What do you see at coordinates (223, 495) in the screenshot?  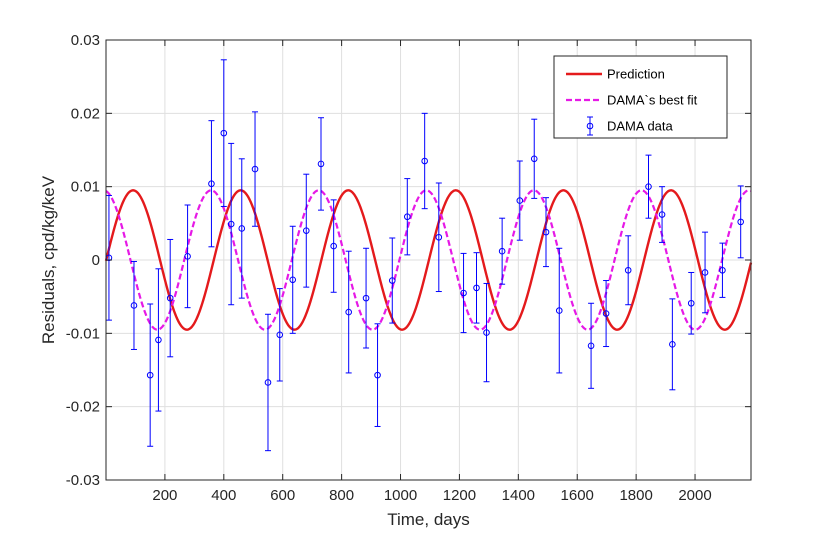 I see `x-tick-label: 400` at bounding box center [223, 495].